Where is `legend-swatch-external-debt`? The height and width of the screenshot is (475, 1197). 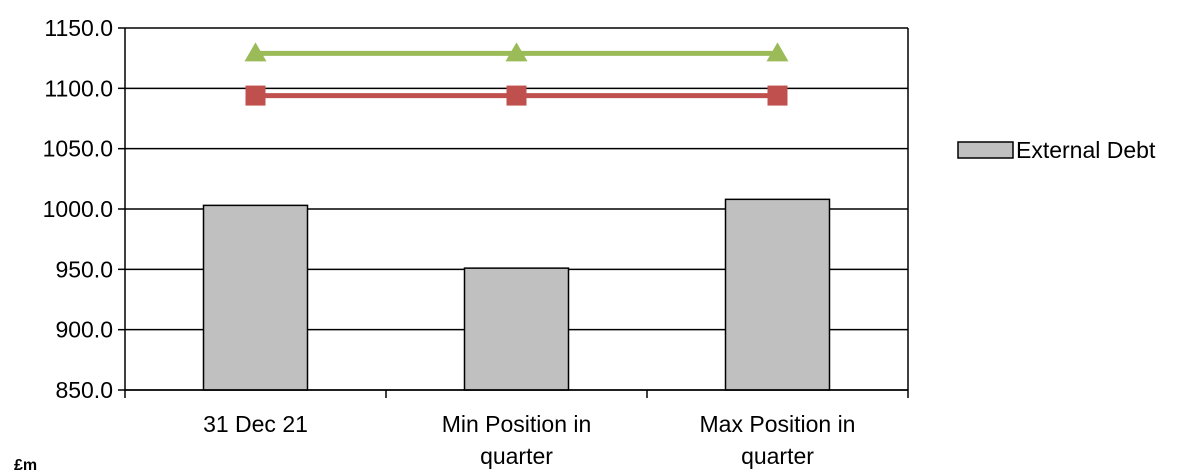 legend-swatch-external-debt is located at coordinates (985, 150).